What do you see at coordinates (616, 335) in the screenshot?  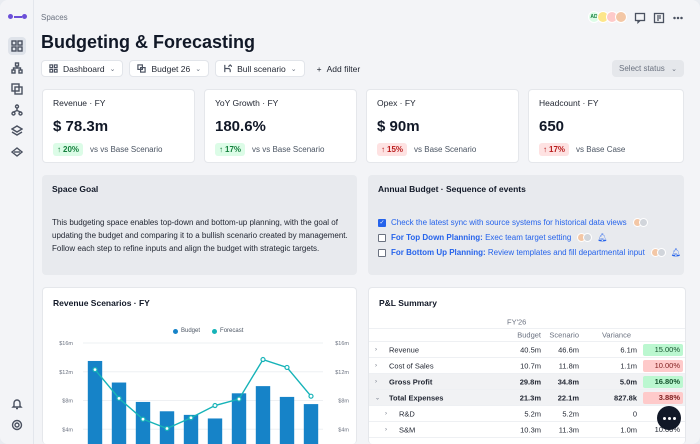 I see `column-header-variance: Variance` at bounding box center [616, 335].